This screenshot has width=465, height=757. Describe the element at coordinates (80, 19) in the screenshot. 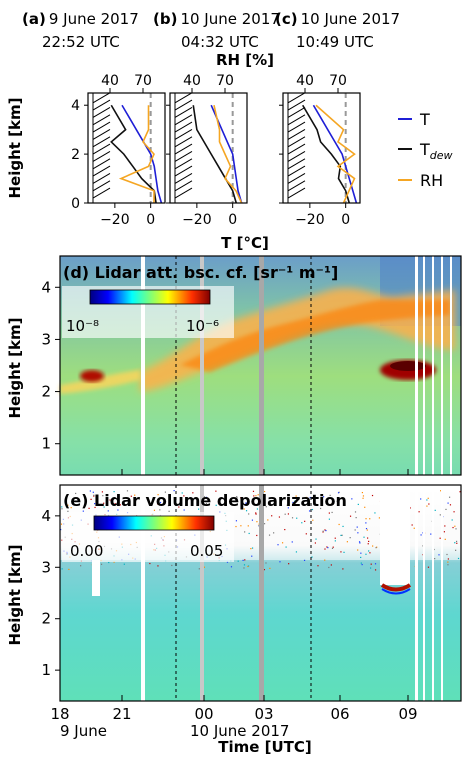

I see `panel-a-header: (a) 9 June 2017` at that location.